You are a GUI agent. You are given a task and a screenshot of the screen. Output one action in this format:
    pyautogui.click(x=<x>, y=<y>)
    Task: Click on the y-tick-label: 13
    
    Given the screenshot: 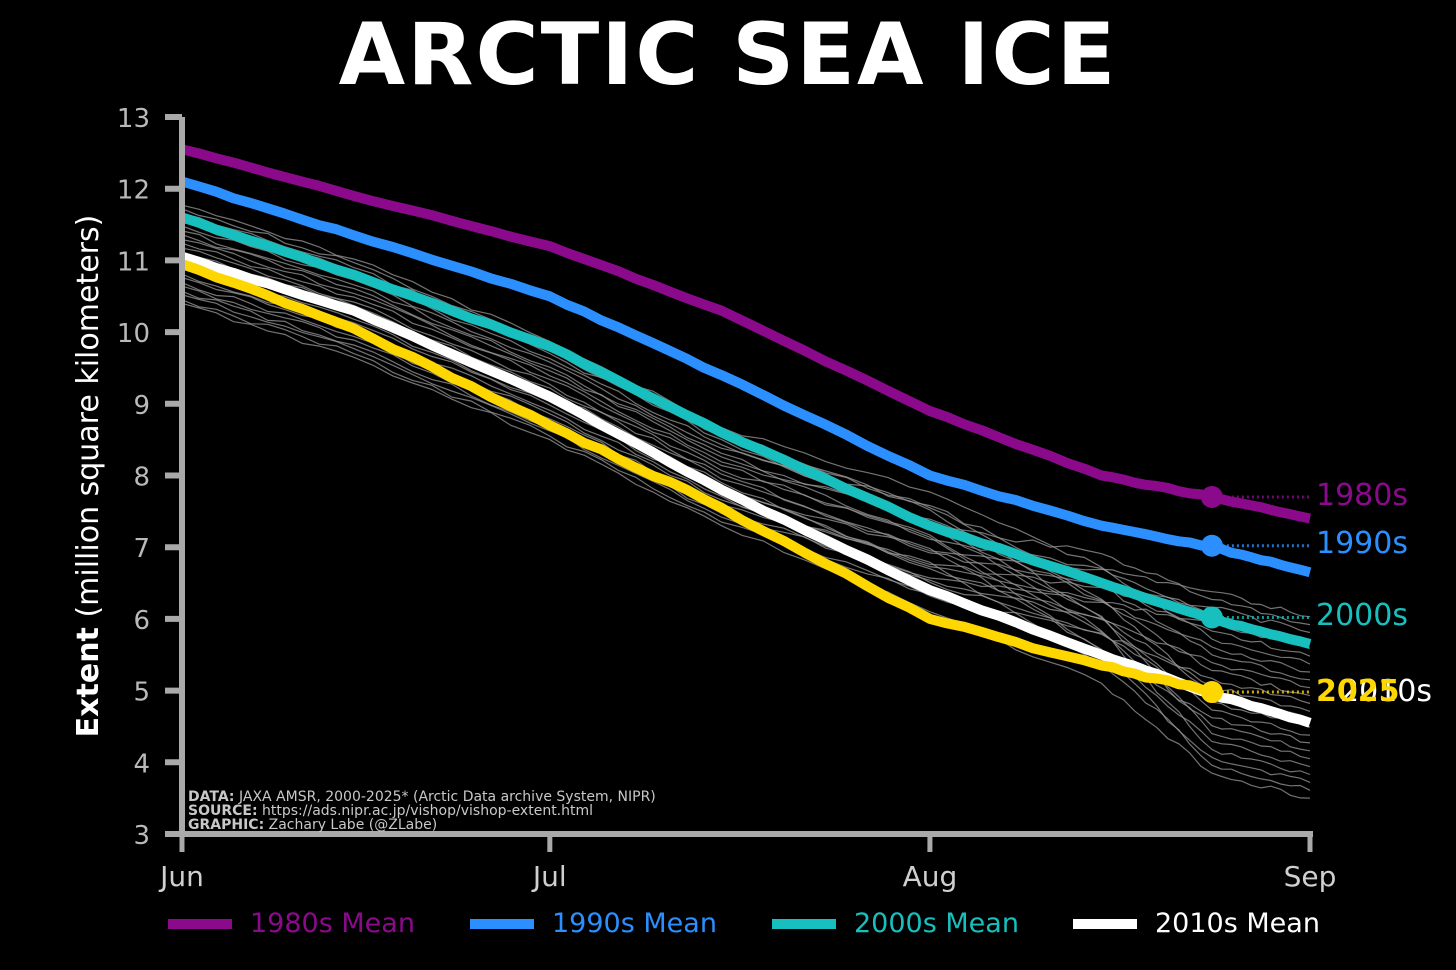 What is the action you would take?
    pyautogui.click(x=133, y=119)
    